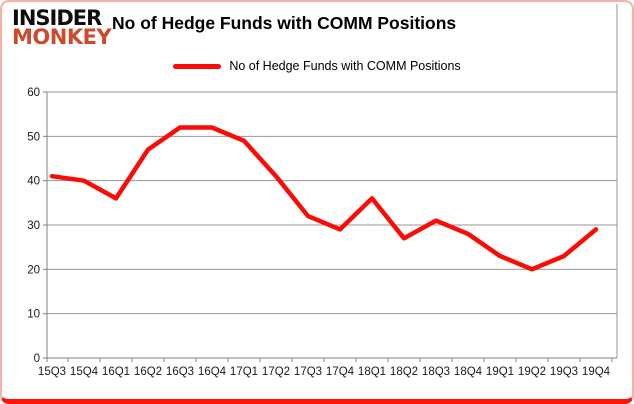  Describe the element at coordinates (33, 270) in the screenshot. I see `y-tick-label: 20` at that location.